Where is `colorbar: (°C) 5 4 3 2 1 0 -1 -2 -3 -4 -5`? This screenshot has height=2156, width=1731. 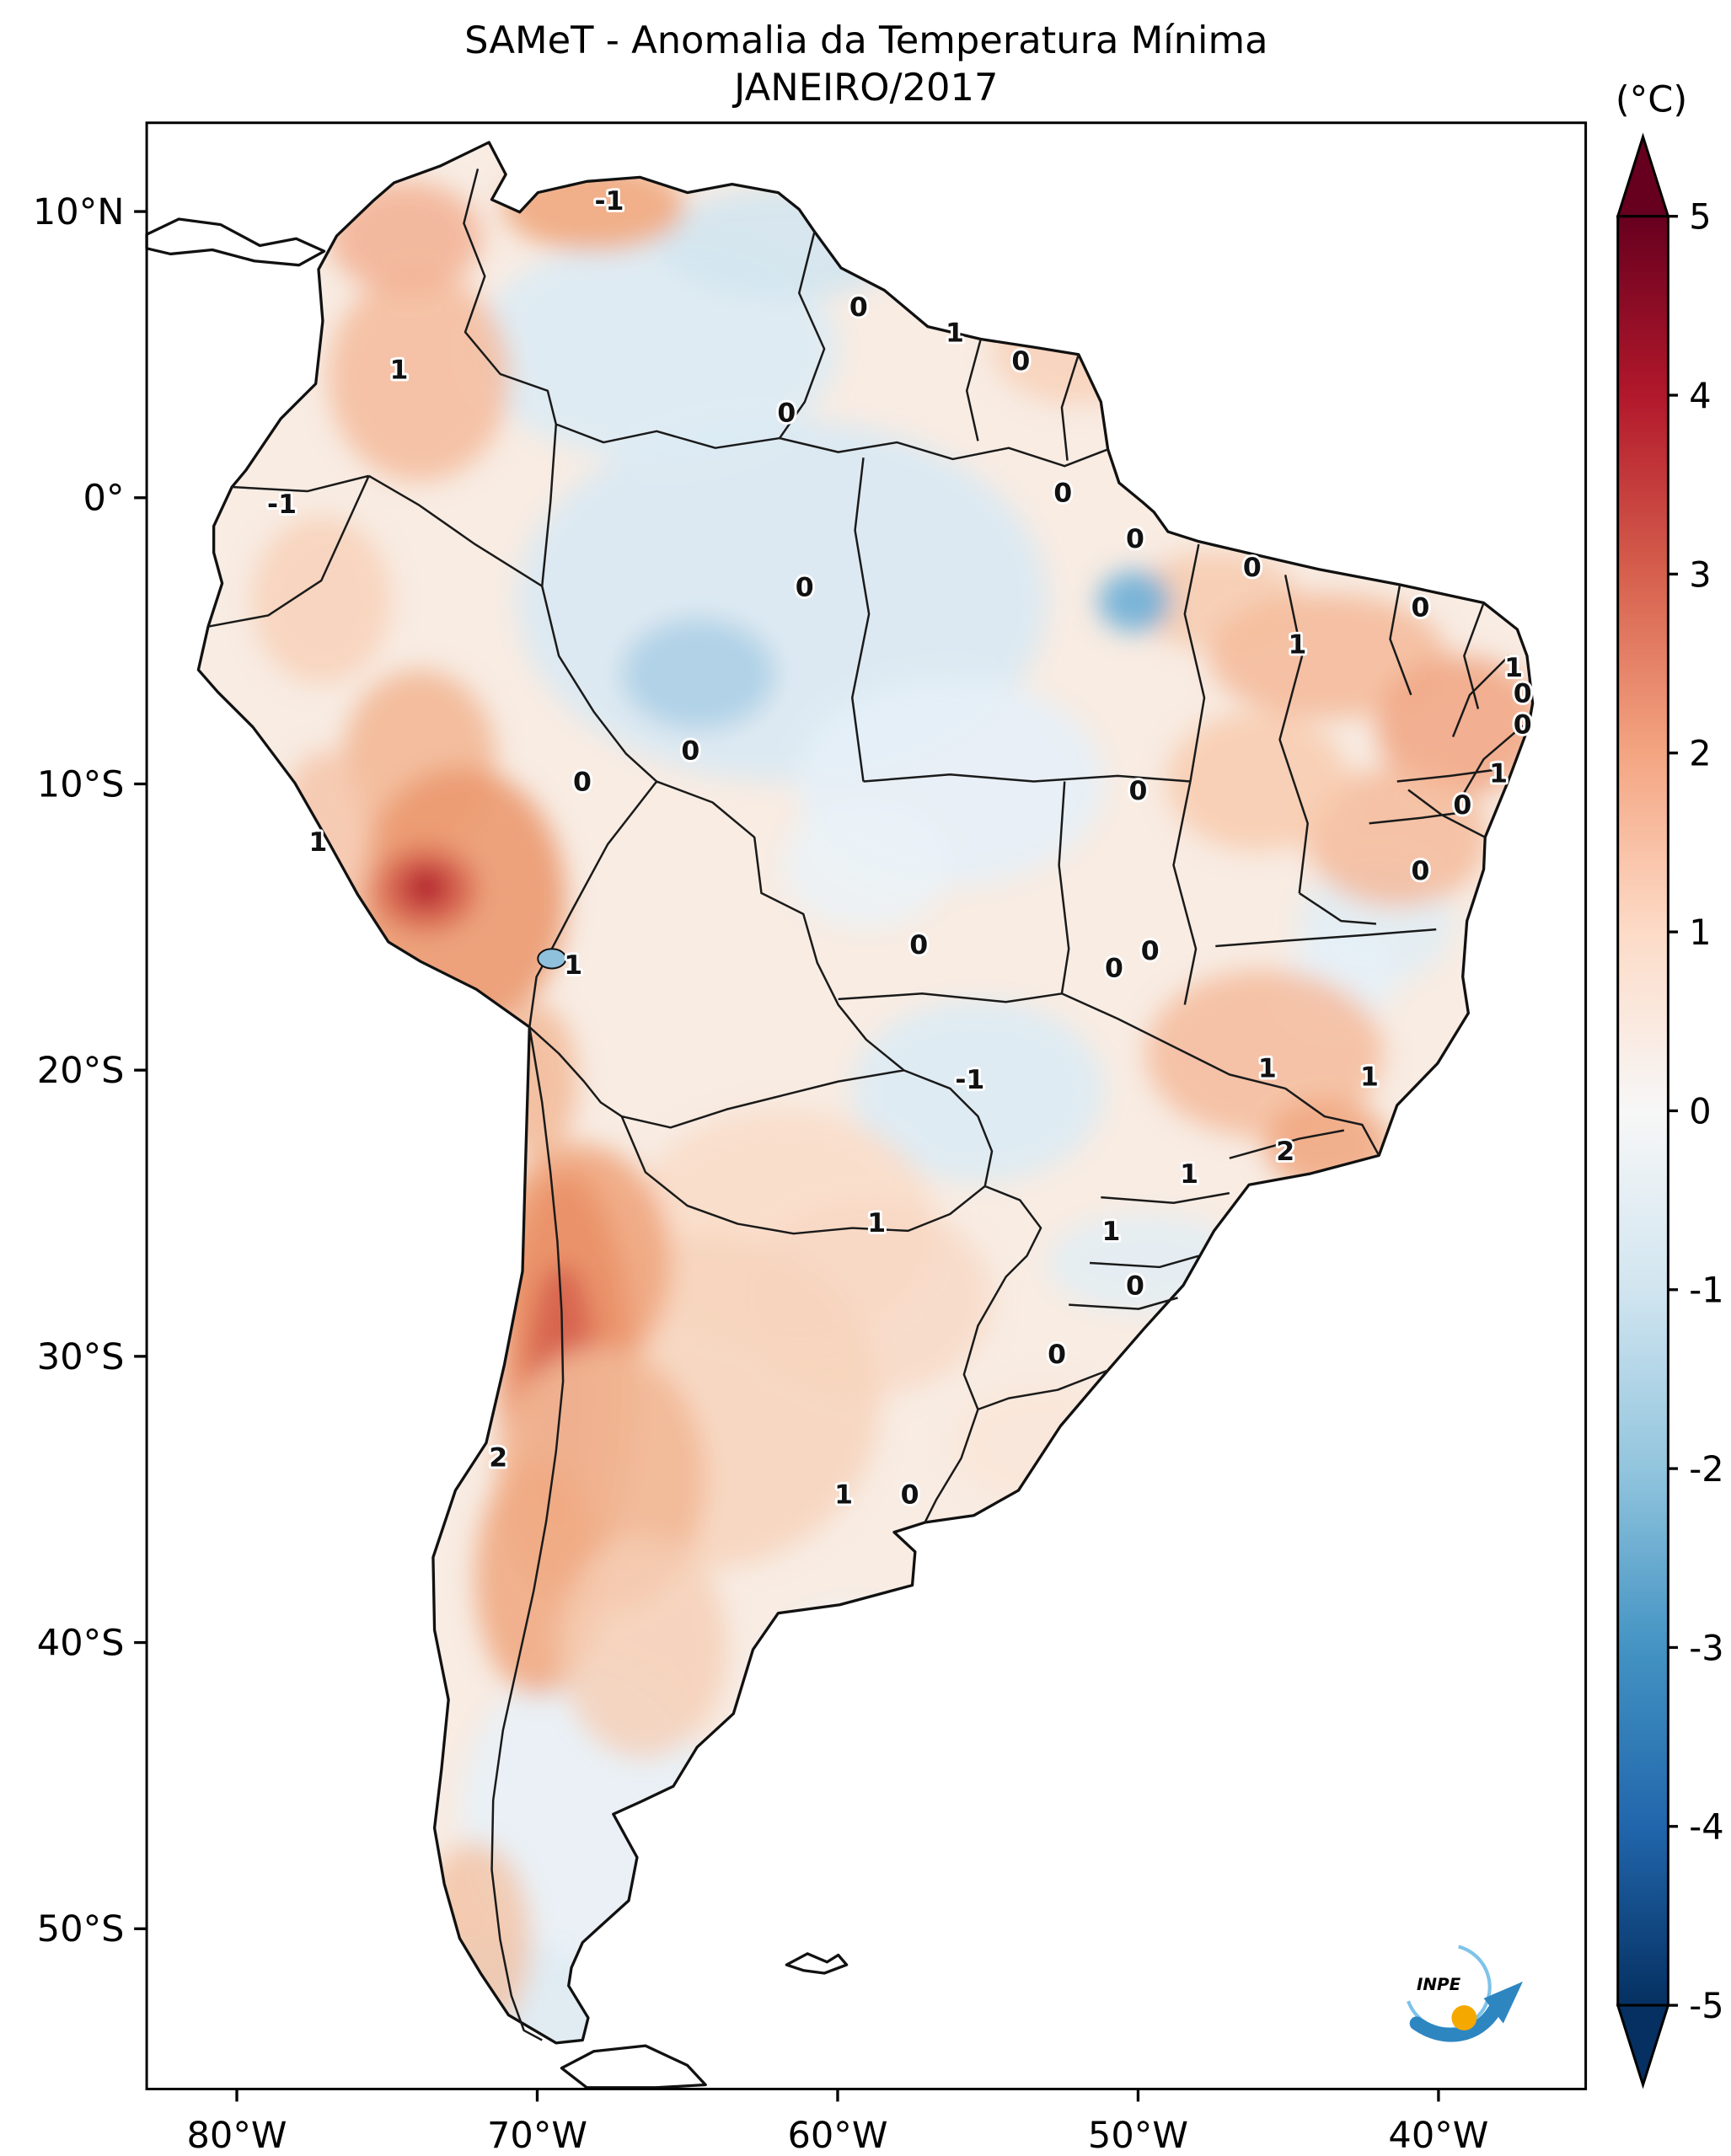
colorbar: (°C) 5 4 3 2 1 0 -1 -2 -3 -4 -5 is located at coordinates (1670, 1084).